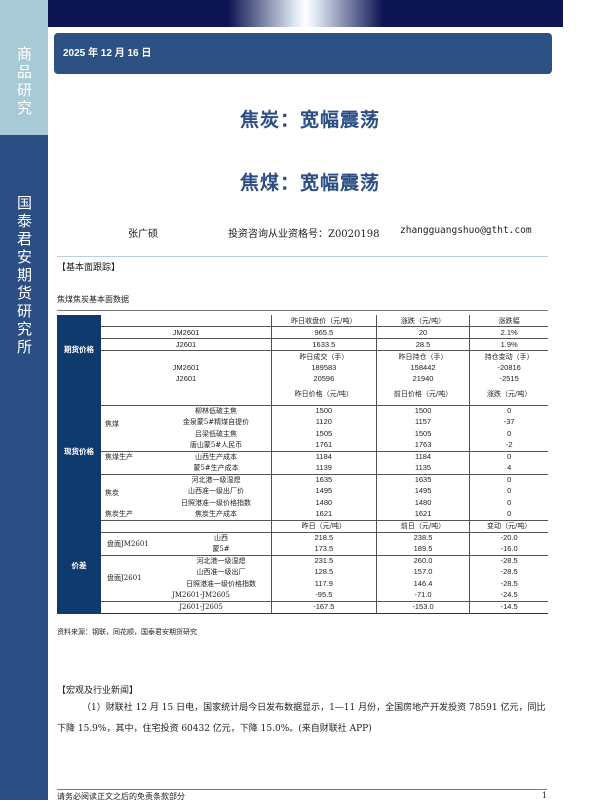  What do you see at coordinates (216, 491) in the screenshot?
I see `item-name: 山西准一级出厂价` at bounding box center [216, 491].